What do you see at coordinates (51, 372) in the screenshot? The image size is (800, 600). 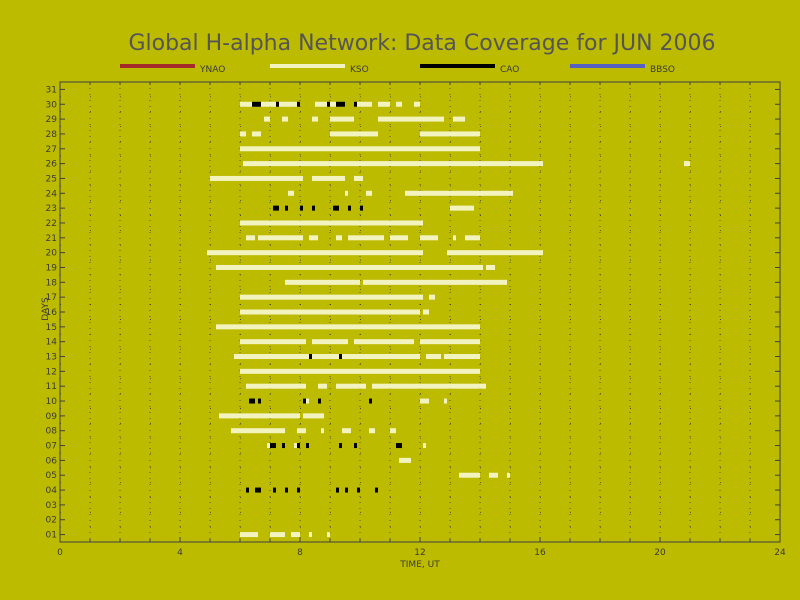 I see `y-tick-label: 12` at bounding box center [51, 372].